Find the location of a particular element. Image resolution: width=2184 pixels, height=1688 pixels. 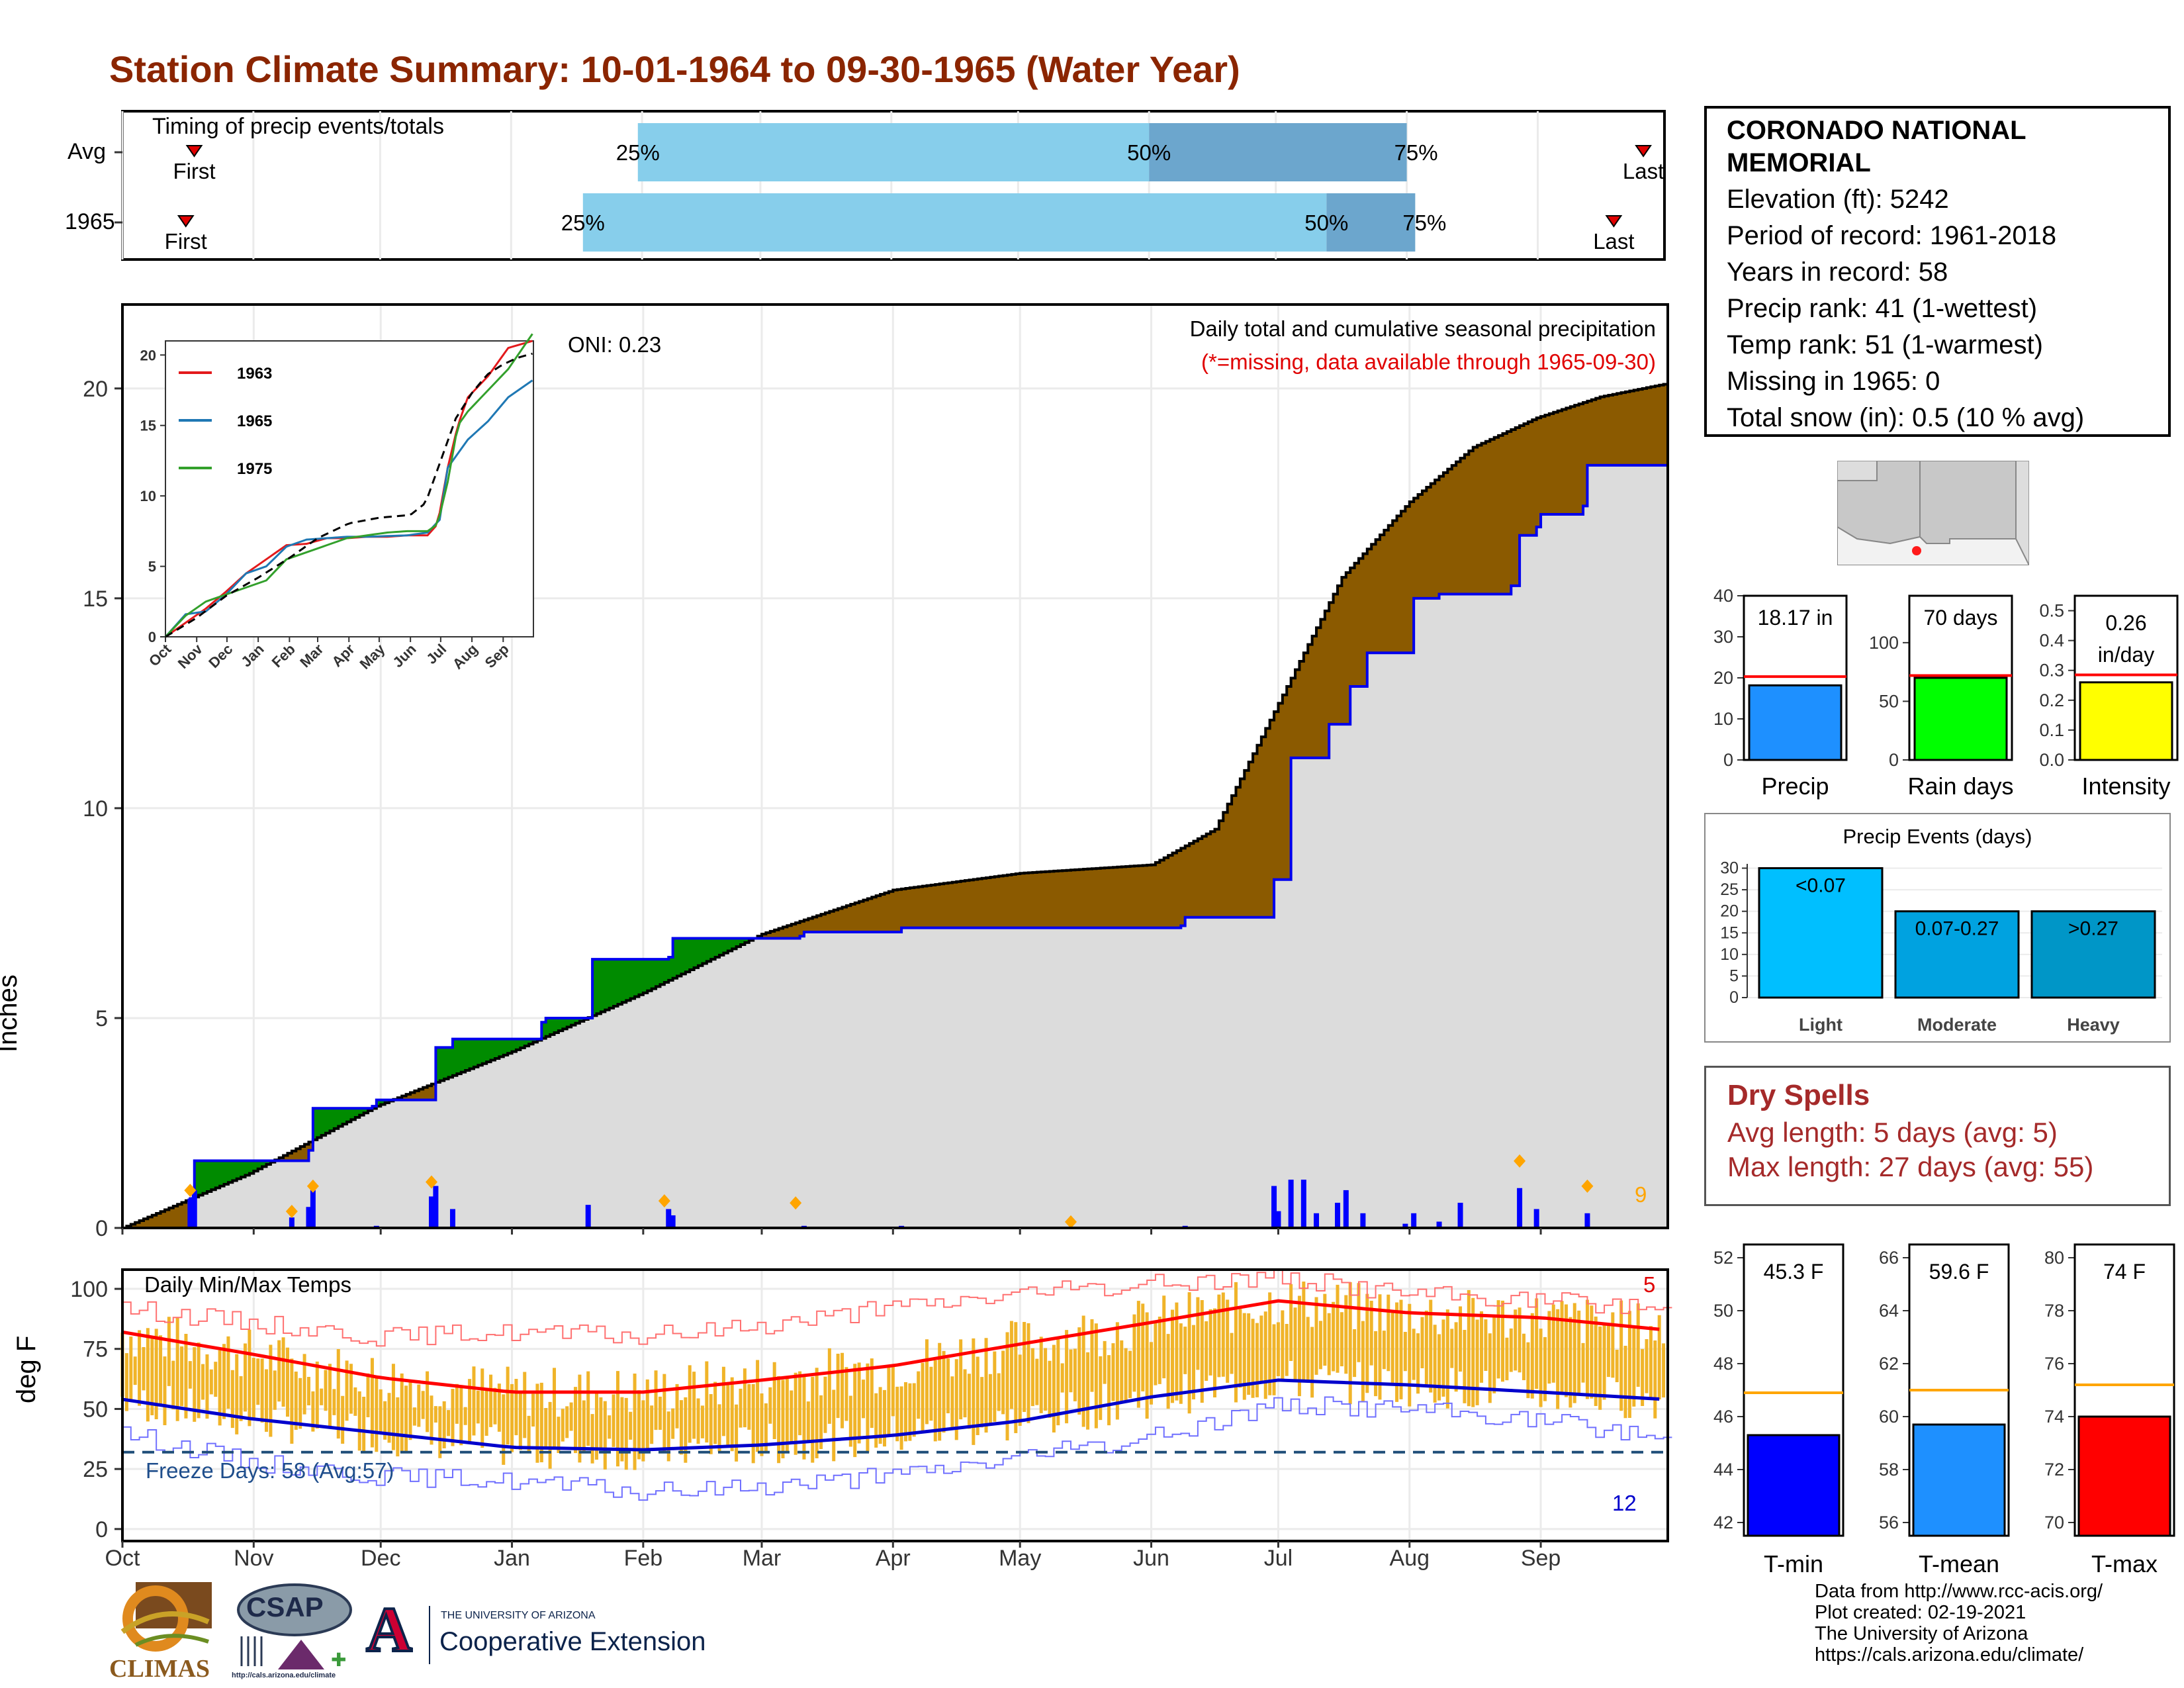

inset-legend-label-1965: 1965 is located at coordinates (255, 421).